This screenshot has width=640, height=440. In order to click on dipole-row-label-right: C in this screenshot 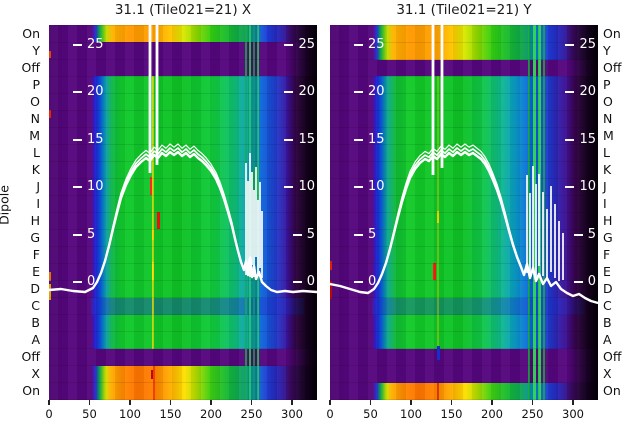, I will do `click(607, 306)`.